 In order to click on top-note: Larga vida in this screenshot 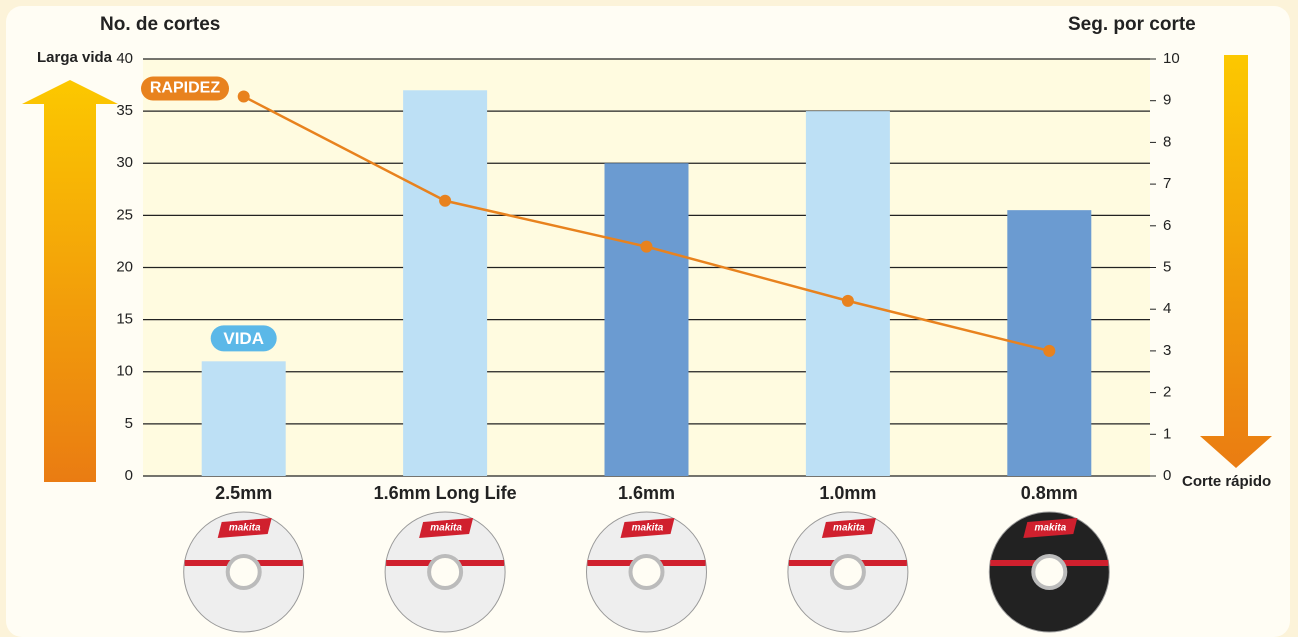, I will do `click(75, 57)`.